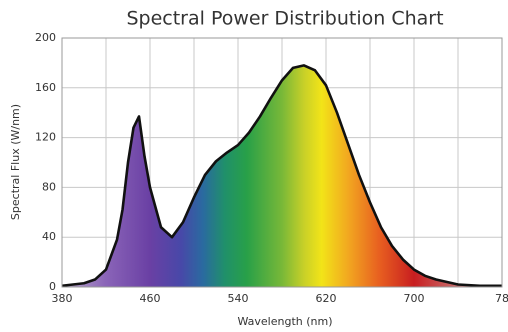  Describe the element at coordinates (45, 137) in the screenshot. I see `y-tick-label: 120` at that location.